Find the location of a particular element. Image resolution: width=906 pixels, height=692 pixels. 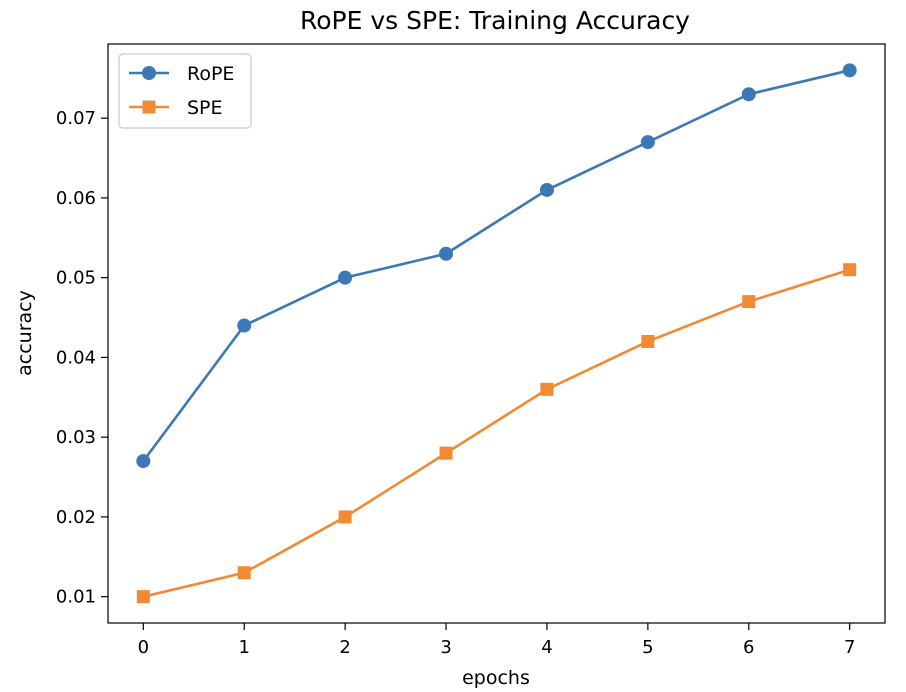

x-tick-label-5: 5 is located at coordinates (647, 647).